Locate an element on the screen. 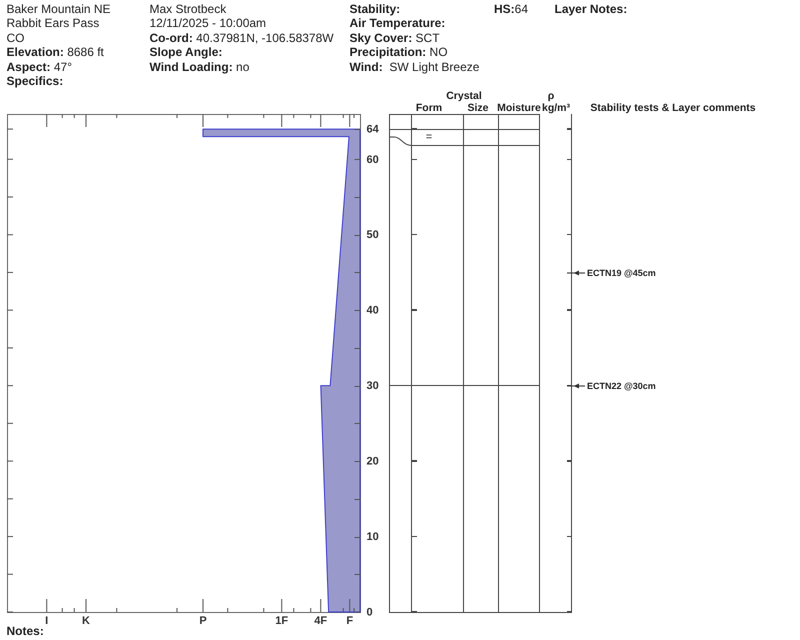 The image size is (800, 640). text: Size is located at coordinates (478, 108).